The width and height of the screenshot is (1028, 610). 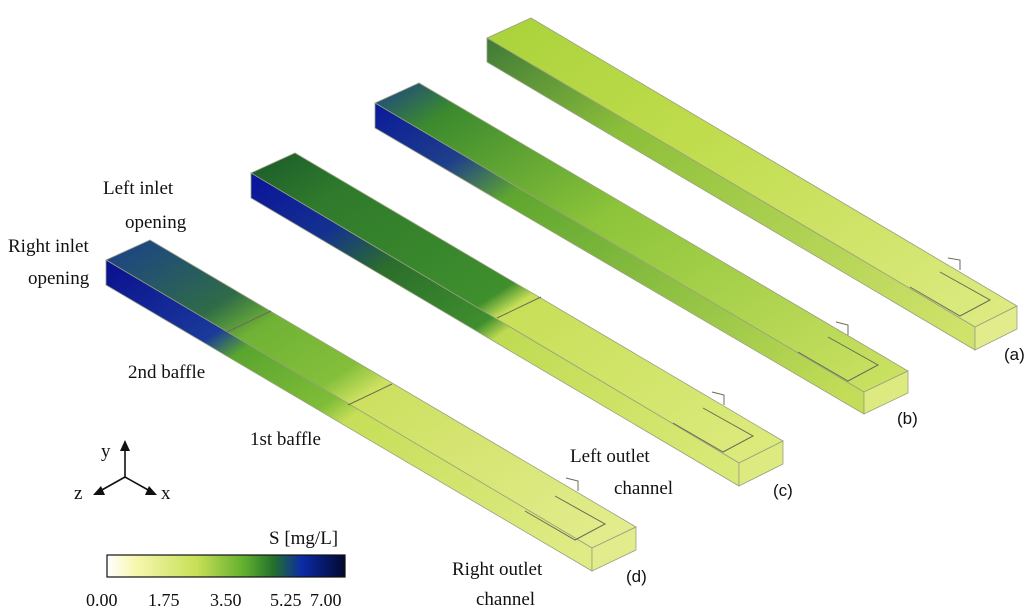 I want to click on channel-d-second-baffle, so click(x=249, y=321).